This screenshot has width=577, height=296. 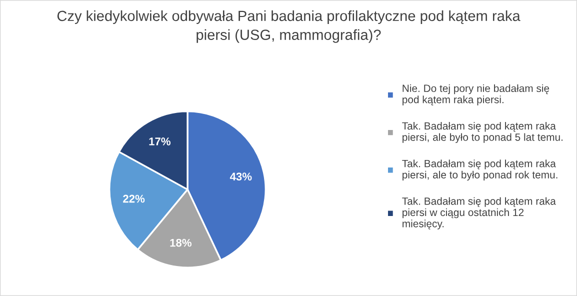 I want to click on legend-label: Tak. Badałam się pod kątem raka piersi, ale było to ponad 5 lat temu., so click(x=482, y=132).